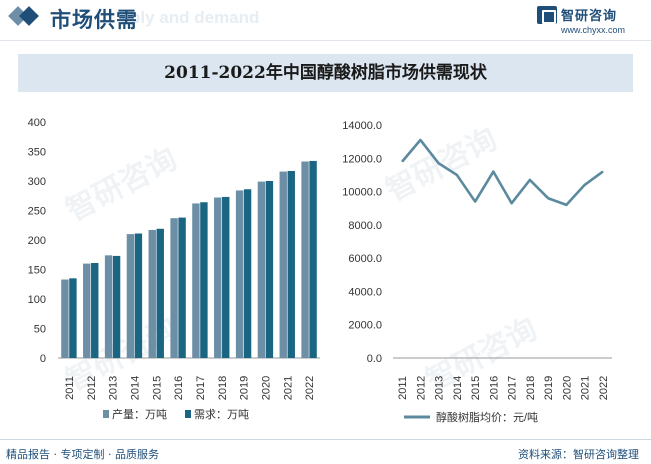  Describe the element at coordinates (578, 454) in the screenshot. I see `footer-source: 资料来源：智研咨询整理` at that location.